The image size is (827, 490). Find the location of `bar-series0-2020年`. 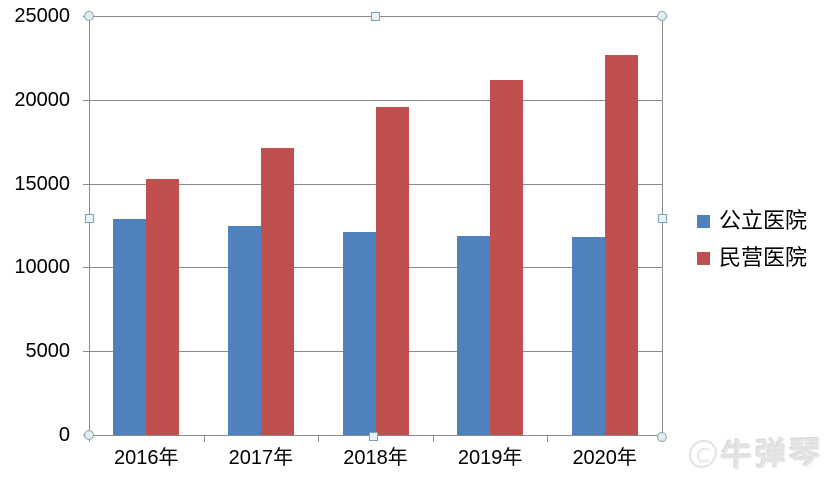

bar-series0-2020年 is located at coordinates (588, 336).